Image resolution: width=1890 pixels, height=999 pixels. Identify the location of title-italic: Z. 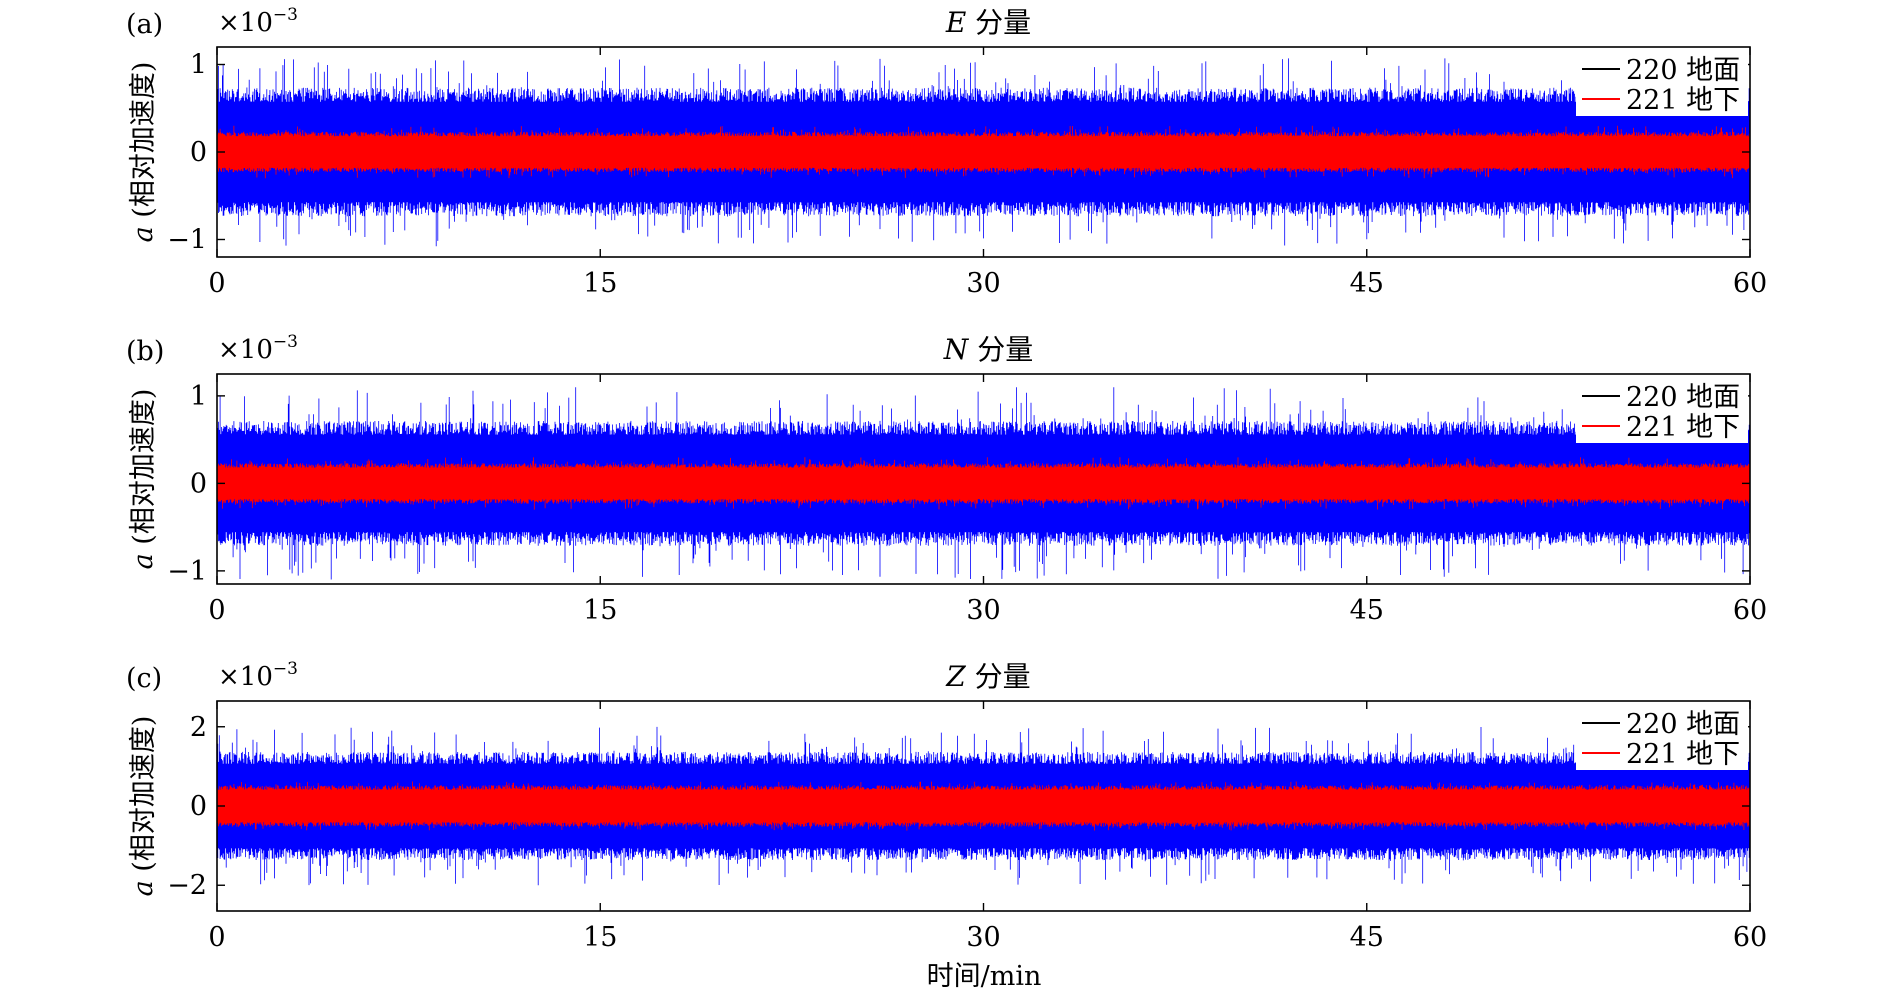
(955, 676).